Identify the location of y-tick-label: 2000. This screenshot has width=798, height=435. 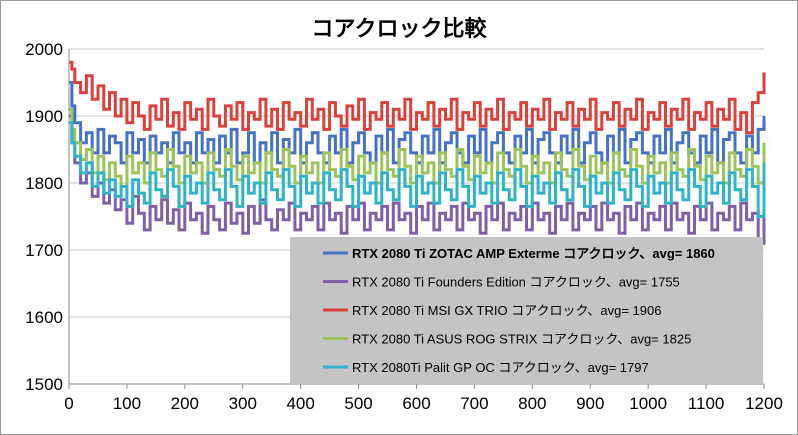
(44, 49).